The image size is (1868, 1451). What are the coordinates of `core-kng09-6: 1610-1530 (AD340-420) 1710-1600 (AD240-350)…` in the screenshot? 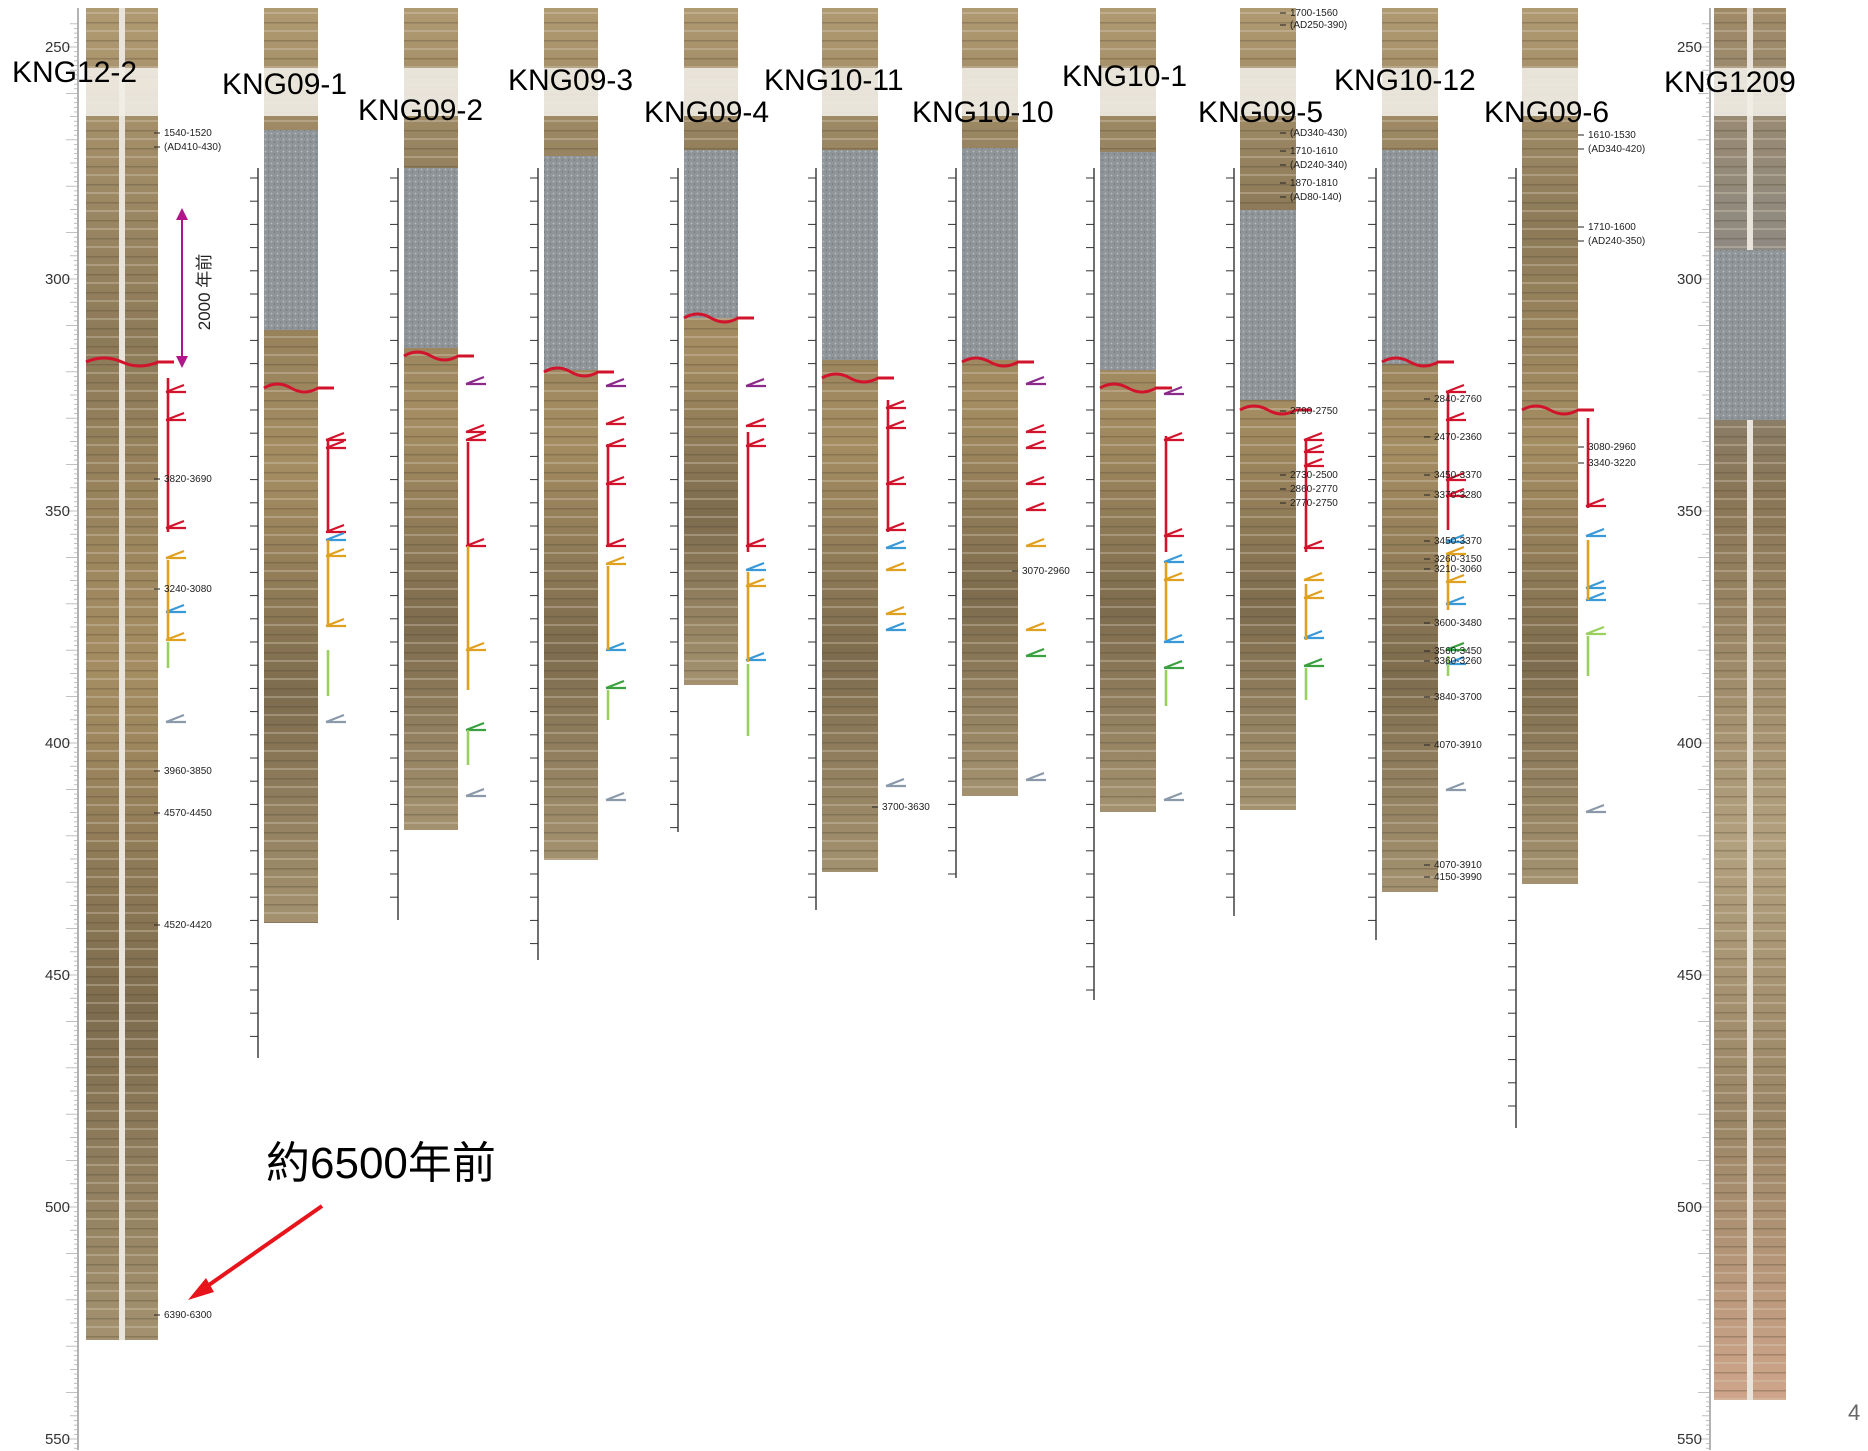 It's located at (1576, 568).